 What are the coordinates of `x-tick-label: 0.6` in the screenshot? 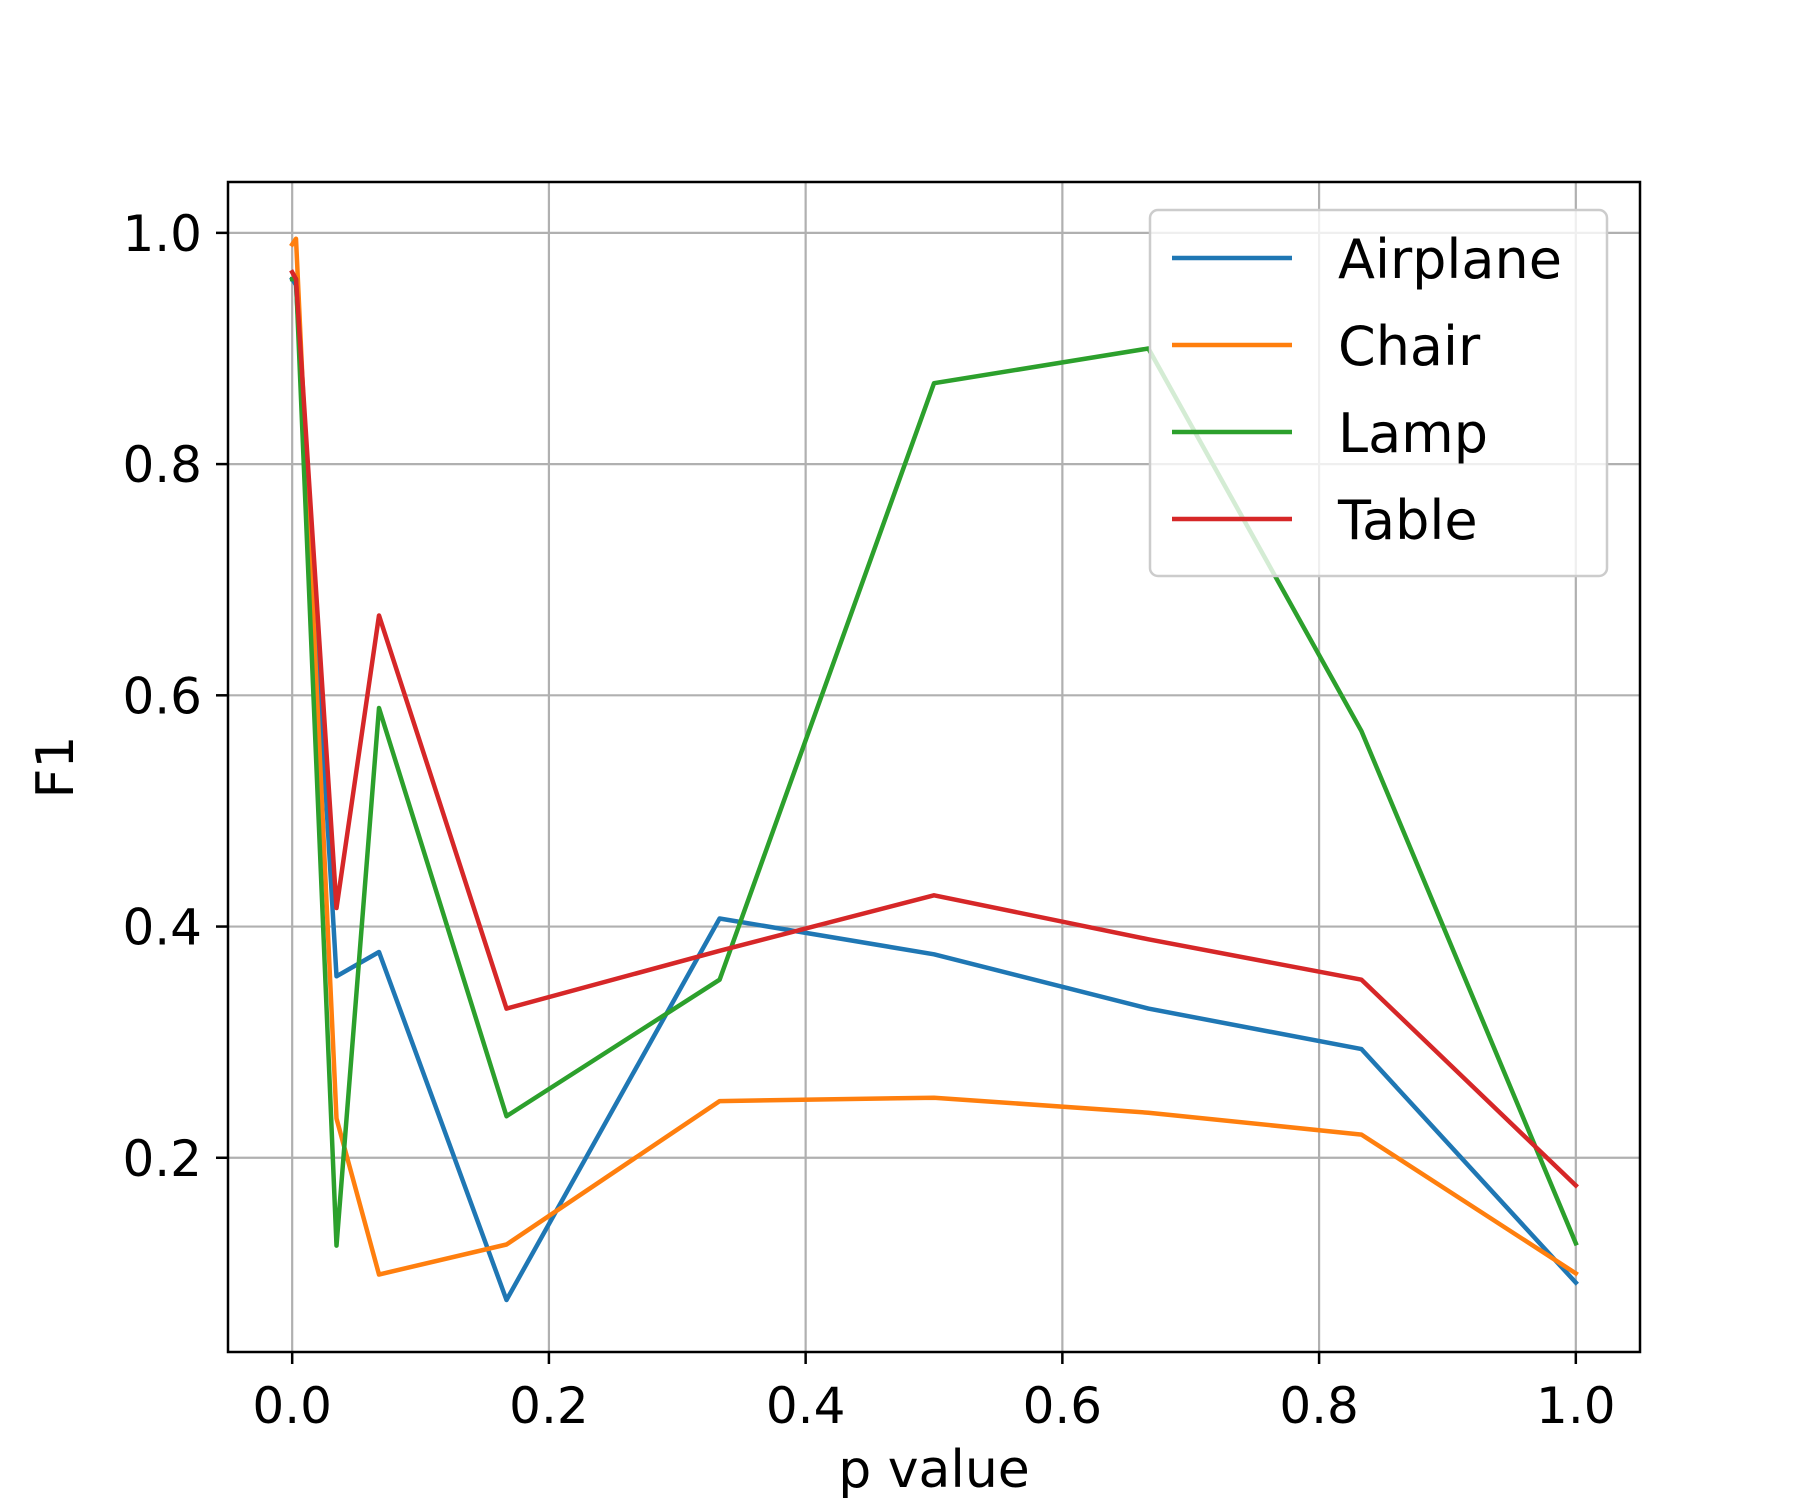 It's located at (1063, 1406).